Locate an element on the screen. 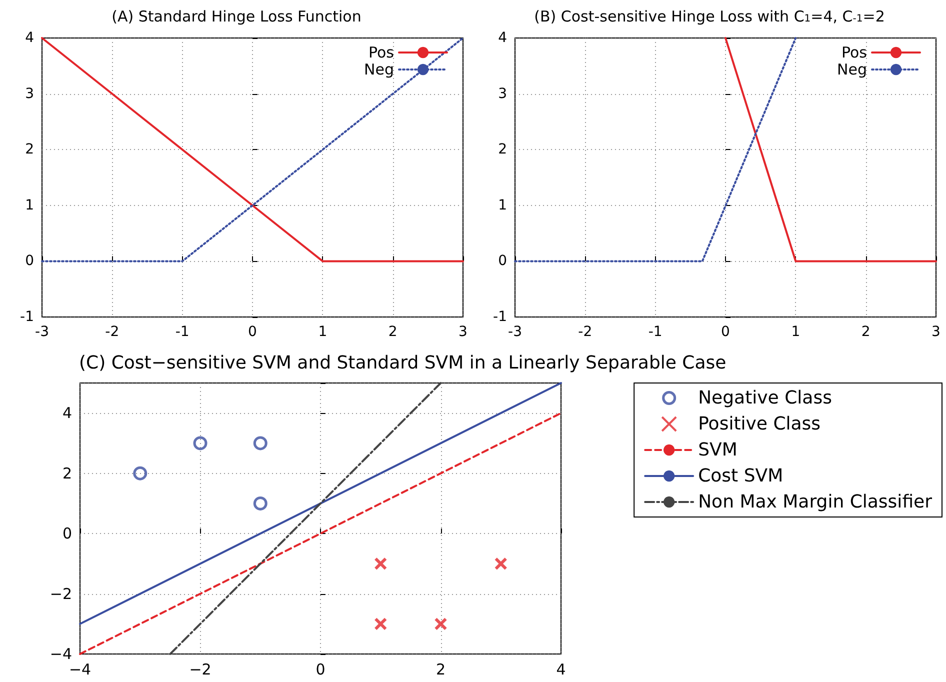 The image size is (946, 682). legend-label: SVM is located at coordinates (718, 450).